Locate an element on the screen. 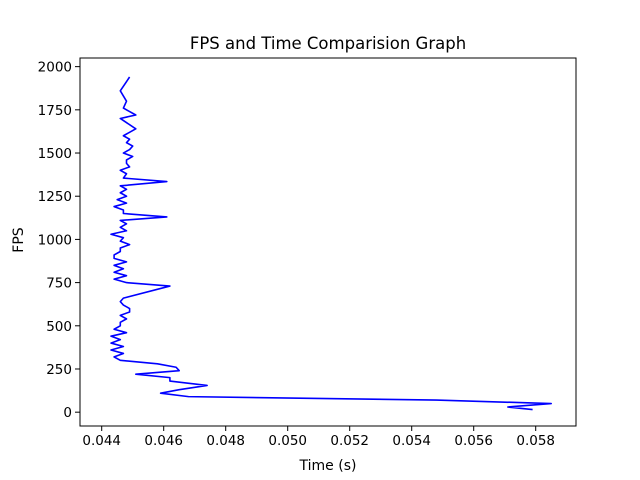 Image resolution: width=640 pixels, height=480 pixels. x-tick-label: 0.046 is located at coordinates (163, 441).